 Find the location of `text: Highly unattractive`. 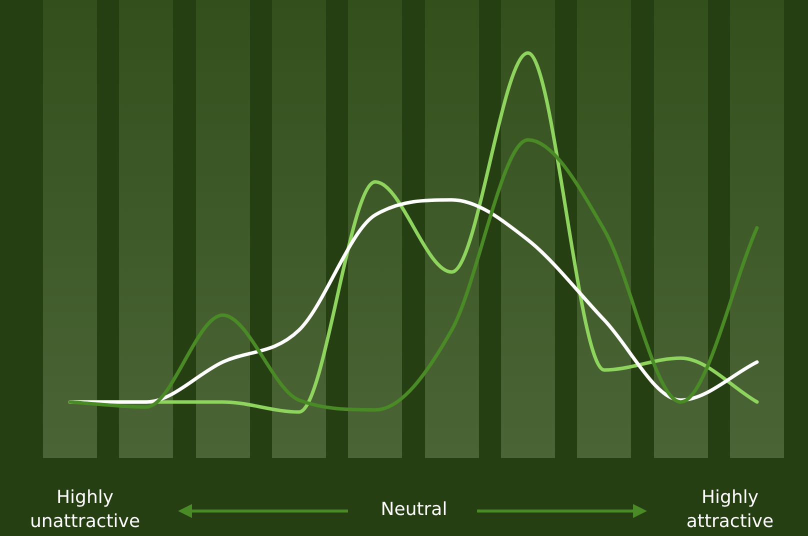

text: Highly unattractive is located at coordinates (85, 510).